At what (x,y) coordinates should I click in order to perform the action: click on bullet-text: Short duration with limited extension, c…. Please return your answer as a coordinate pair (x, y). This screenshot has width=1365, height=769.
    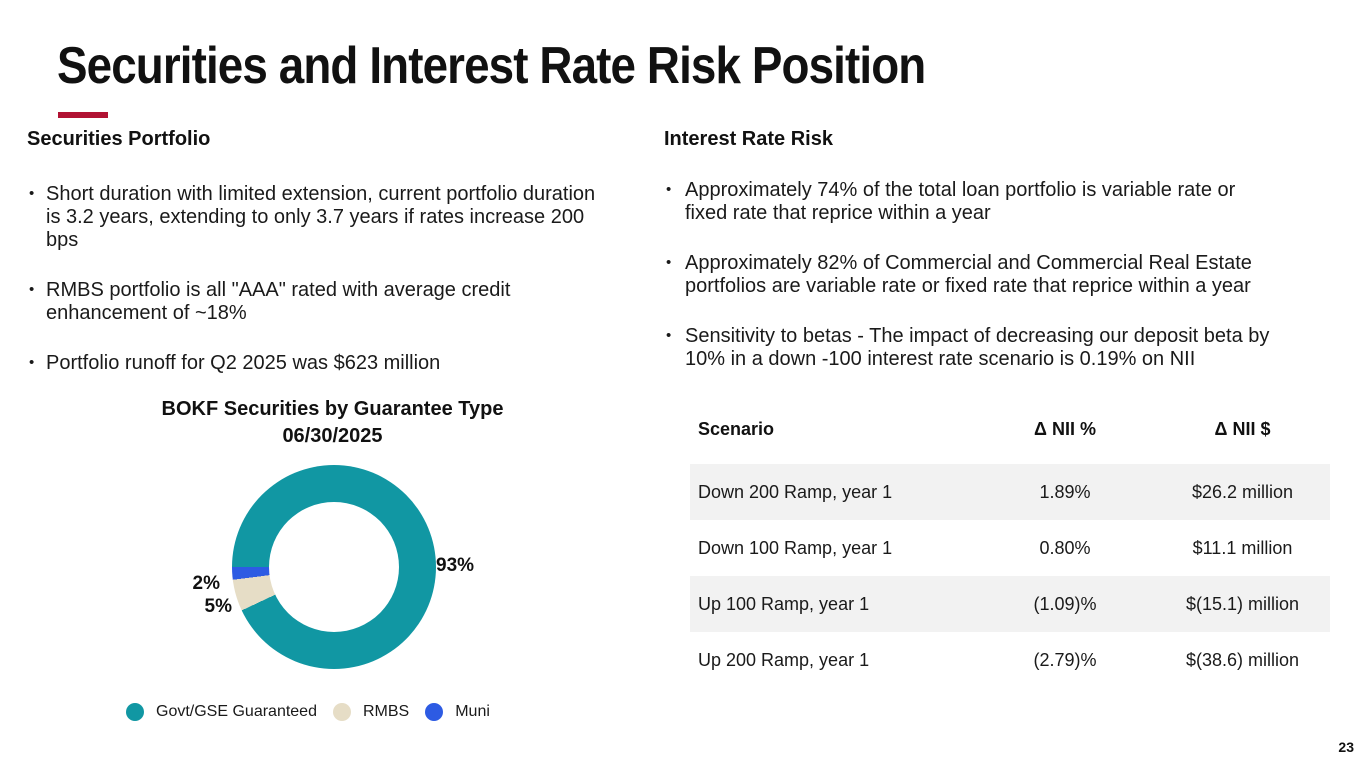
    Looking at the image, I should click on (321, 217).